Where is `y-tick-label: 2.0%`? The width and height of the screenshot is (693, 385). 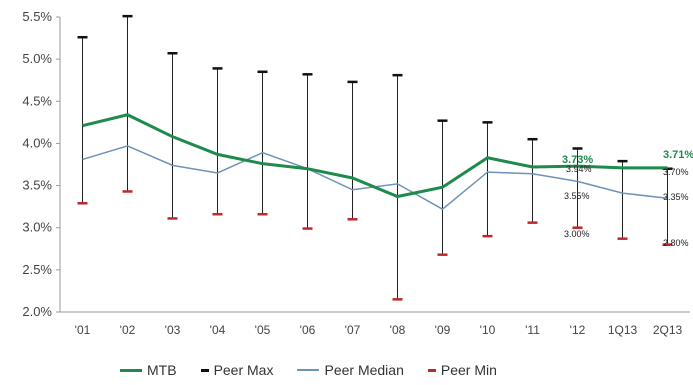
y-tick-label: 2.0% is located at coordinates (37, 311).